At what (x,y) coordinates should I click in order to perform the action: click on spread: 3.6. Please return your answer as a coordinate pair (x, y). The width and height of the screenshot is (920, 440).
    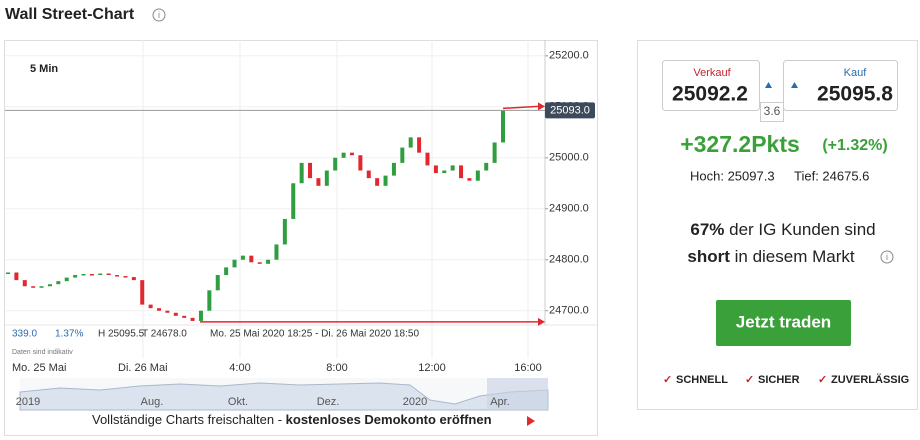
    Looking at the image, I should click on (772, 111).